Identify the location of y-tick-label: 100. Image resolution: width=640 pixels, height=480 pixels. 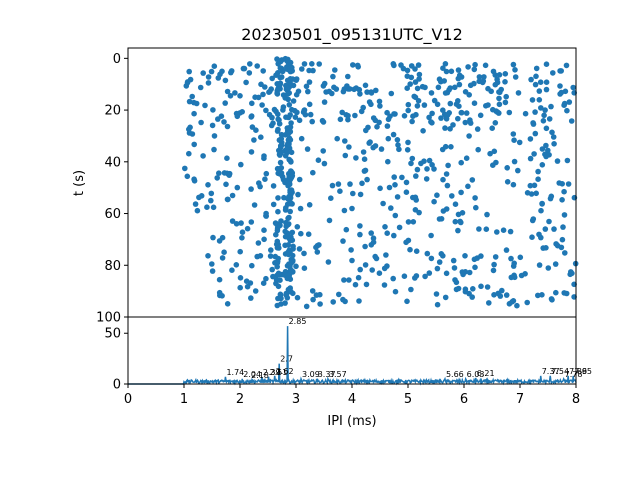
(108, 318).